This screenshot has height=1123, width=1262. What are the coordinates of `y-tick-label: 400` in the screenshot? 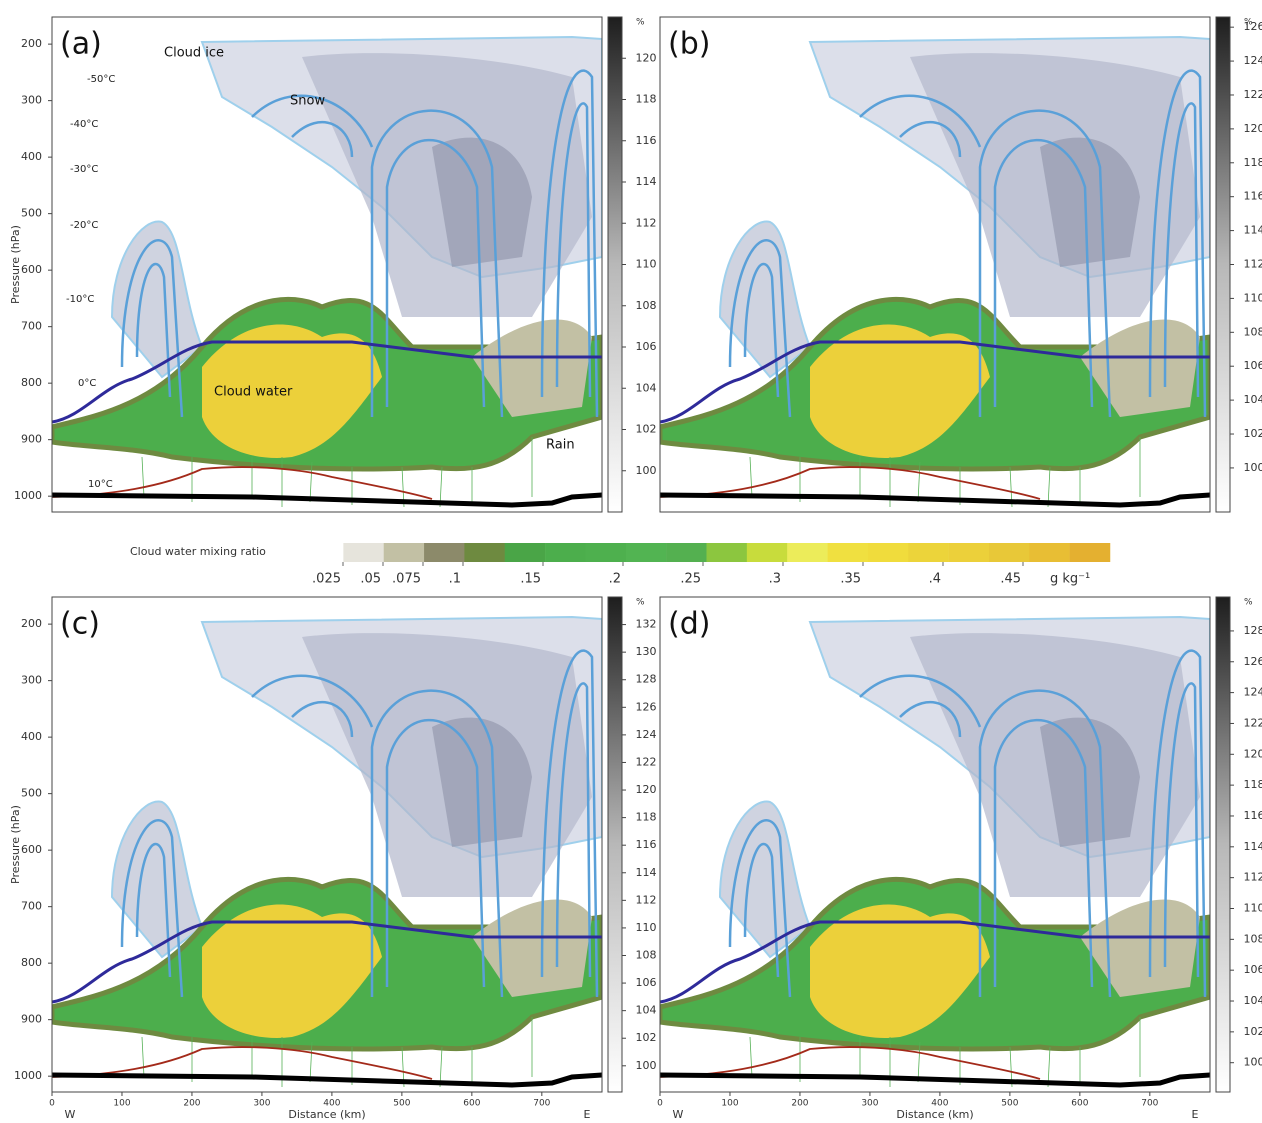 It's located at (31, 736).